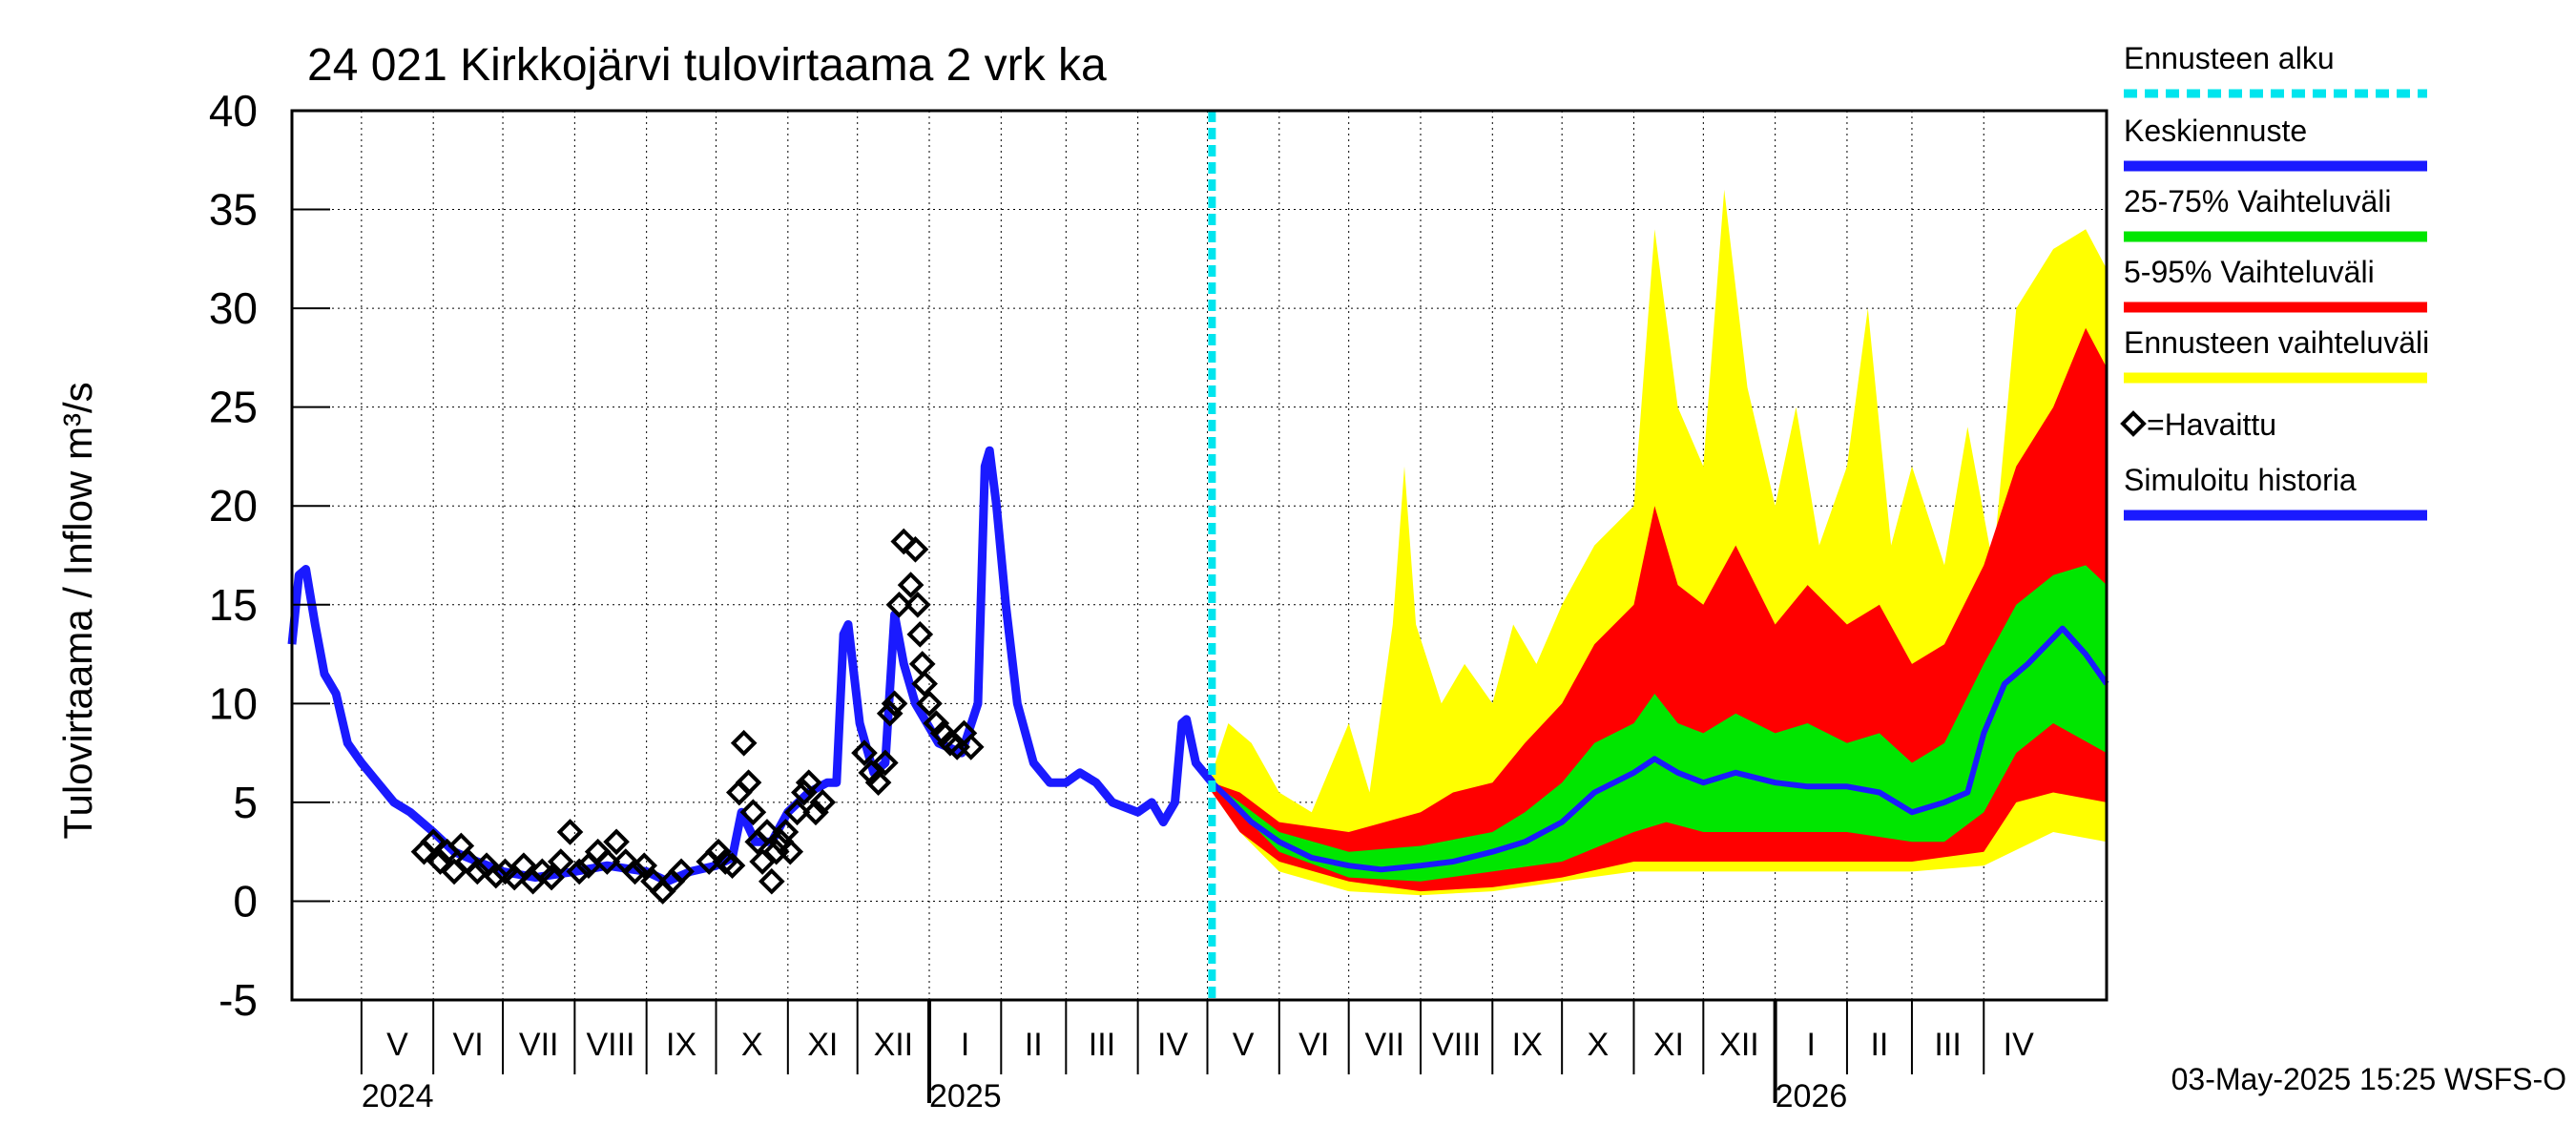 The height and width of the screenshot is (1145, 2576). What do you see at coordinates (1456, 1045) in the screenshot?
I see `x-month-label-15: VIII` at bounding box center [1456, 1045].